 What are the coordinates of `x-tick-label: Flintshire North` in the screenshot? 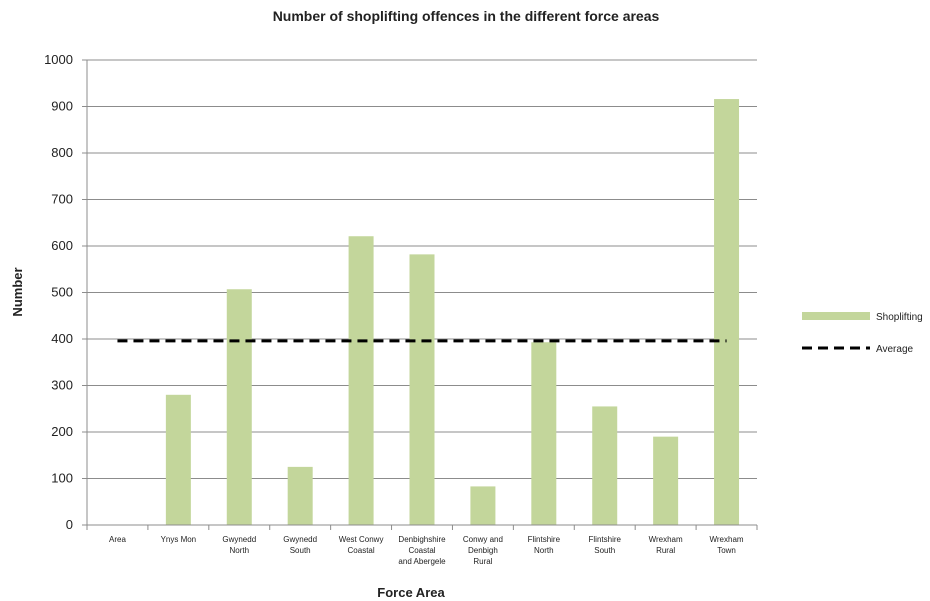 It's located at (544, 545).